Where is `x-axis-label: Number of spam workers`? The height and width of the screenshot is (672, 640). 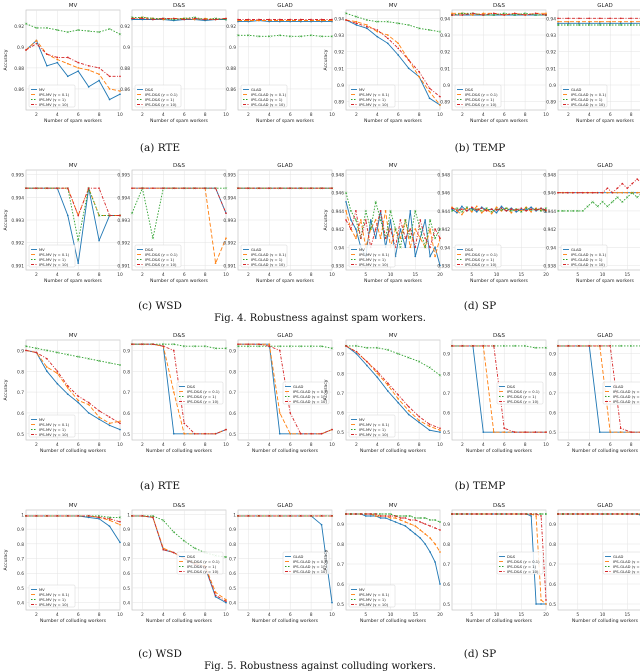
x-axis-label: Number of spam workers is located at coordinates (285, 281).